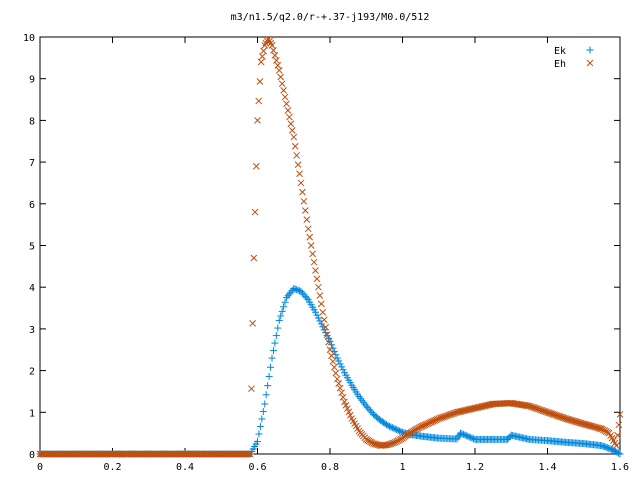 This screenshot has height=480, width=640. What do you see at coordinates (560, 64) in the screenshot?
I see `legend-label: Eh` at bounding box center [560, 64].